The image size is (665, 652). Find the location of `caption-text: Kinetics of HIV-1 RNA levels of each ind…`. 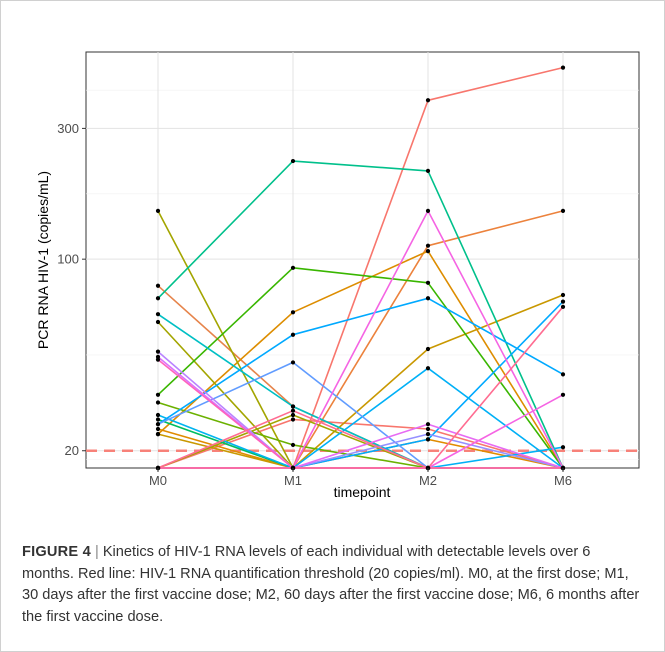

caption-text: Kinetics of HIV-1 RNA levels of each ind… is located at coordinates (331, 584).